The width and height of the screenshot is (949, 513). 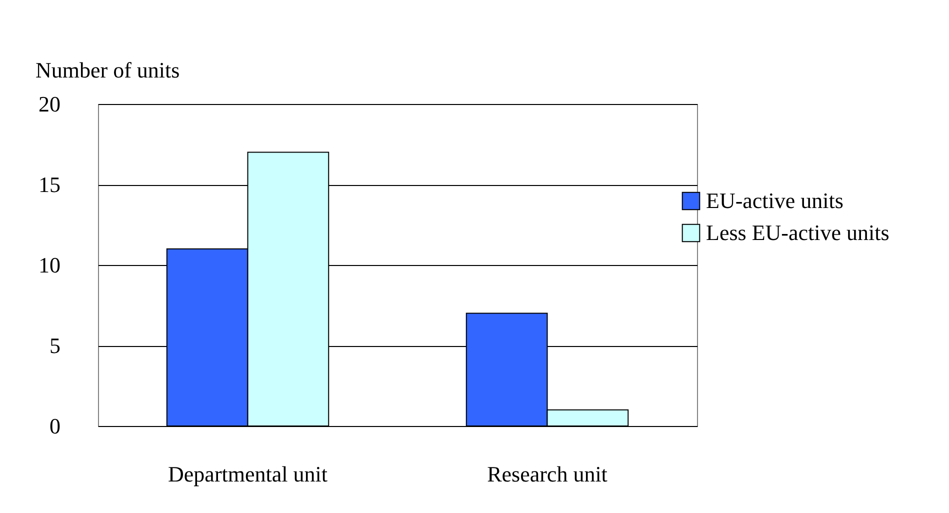 I want to click on y-tick-label: 5, so click(x=55, y=345).